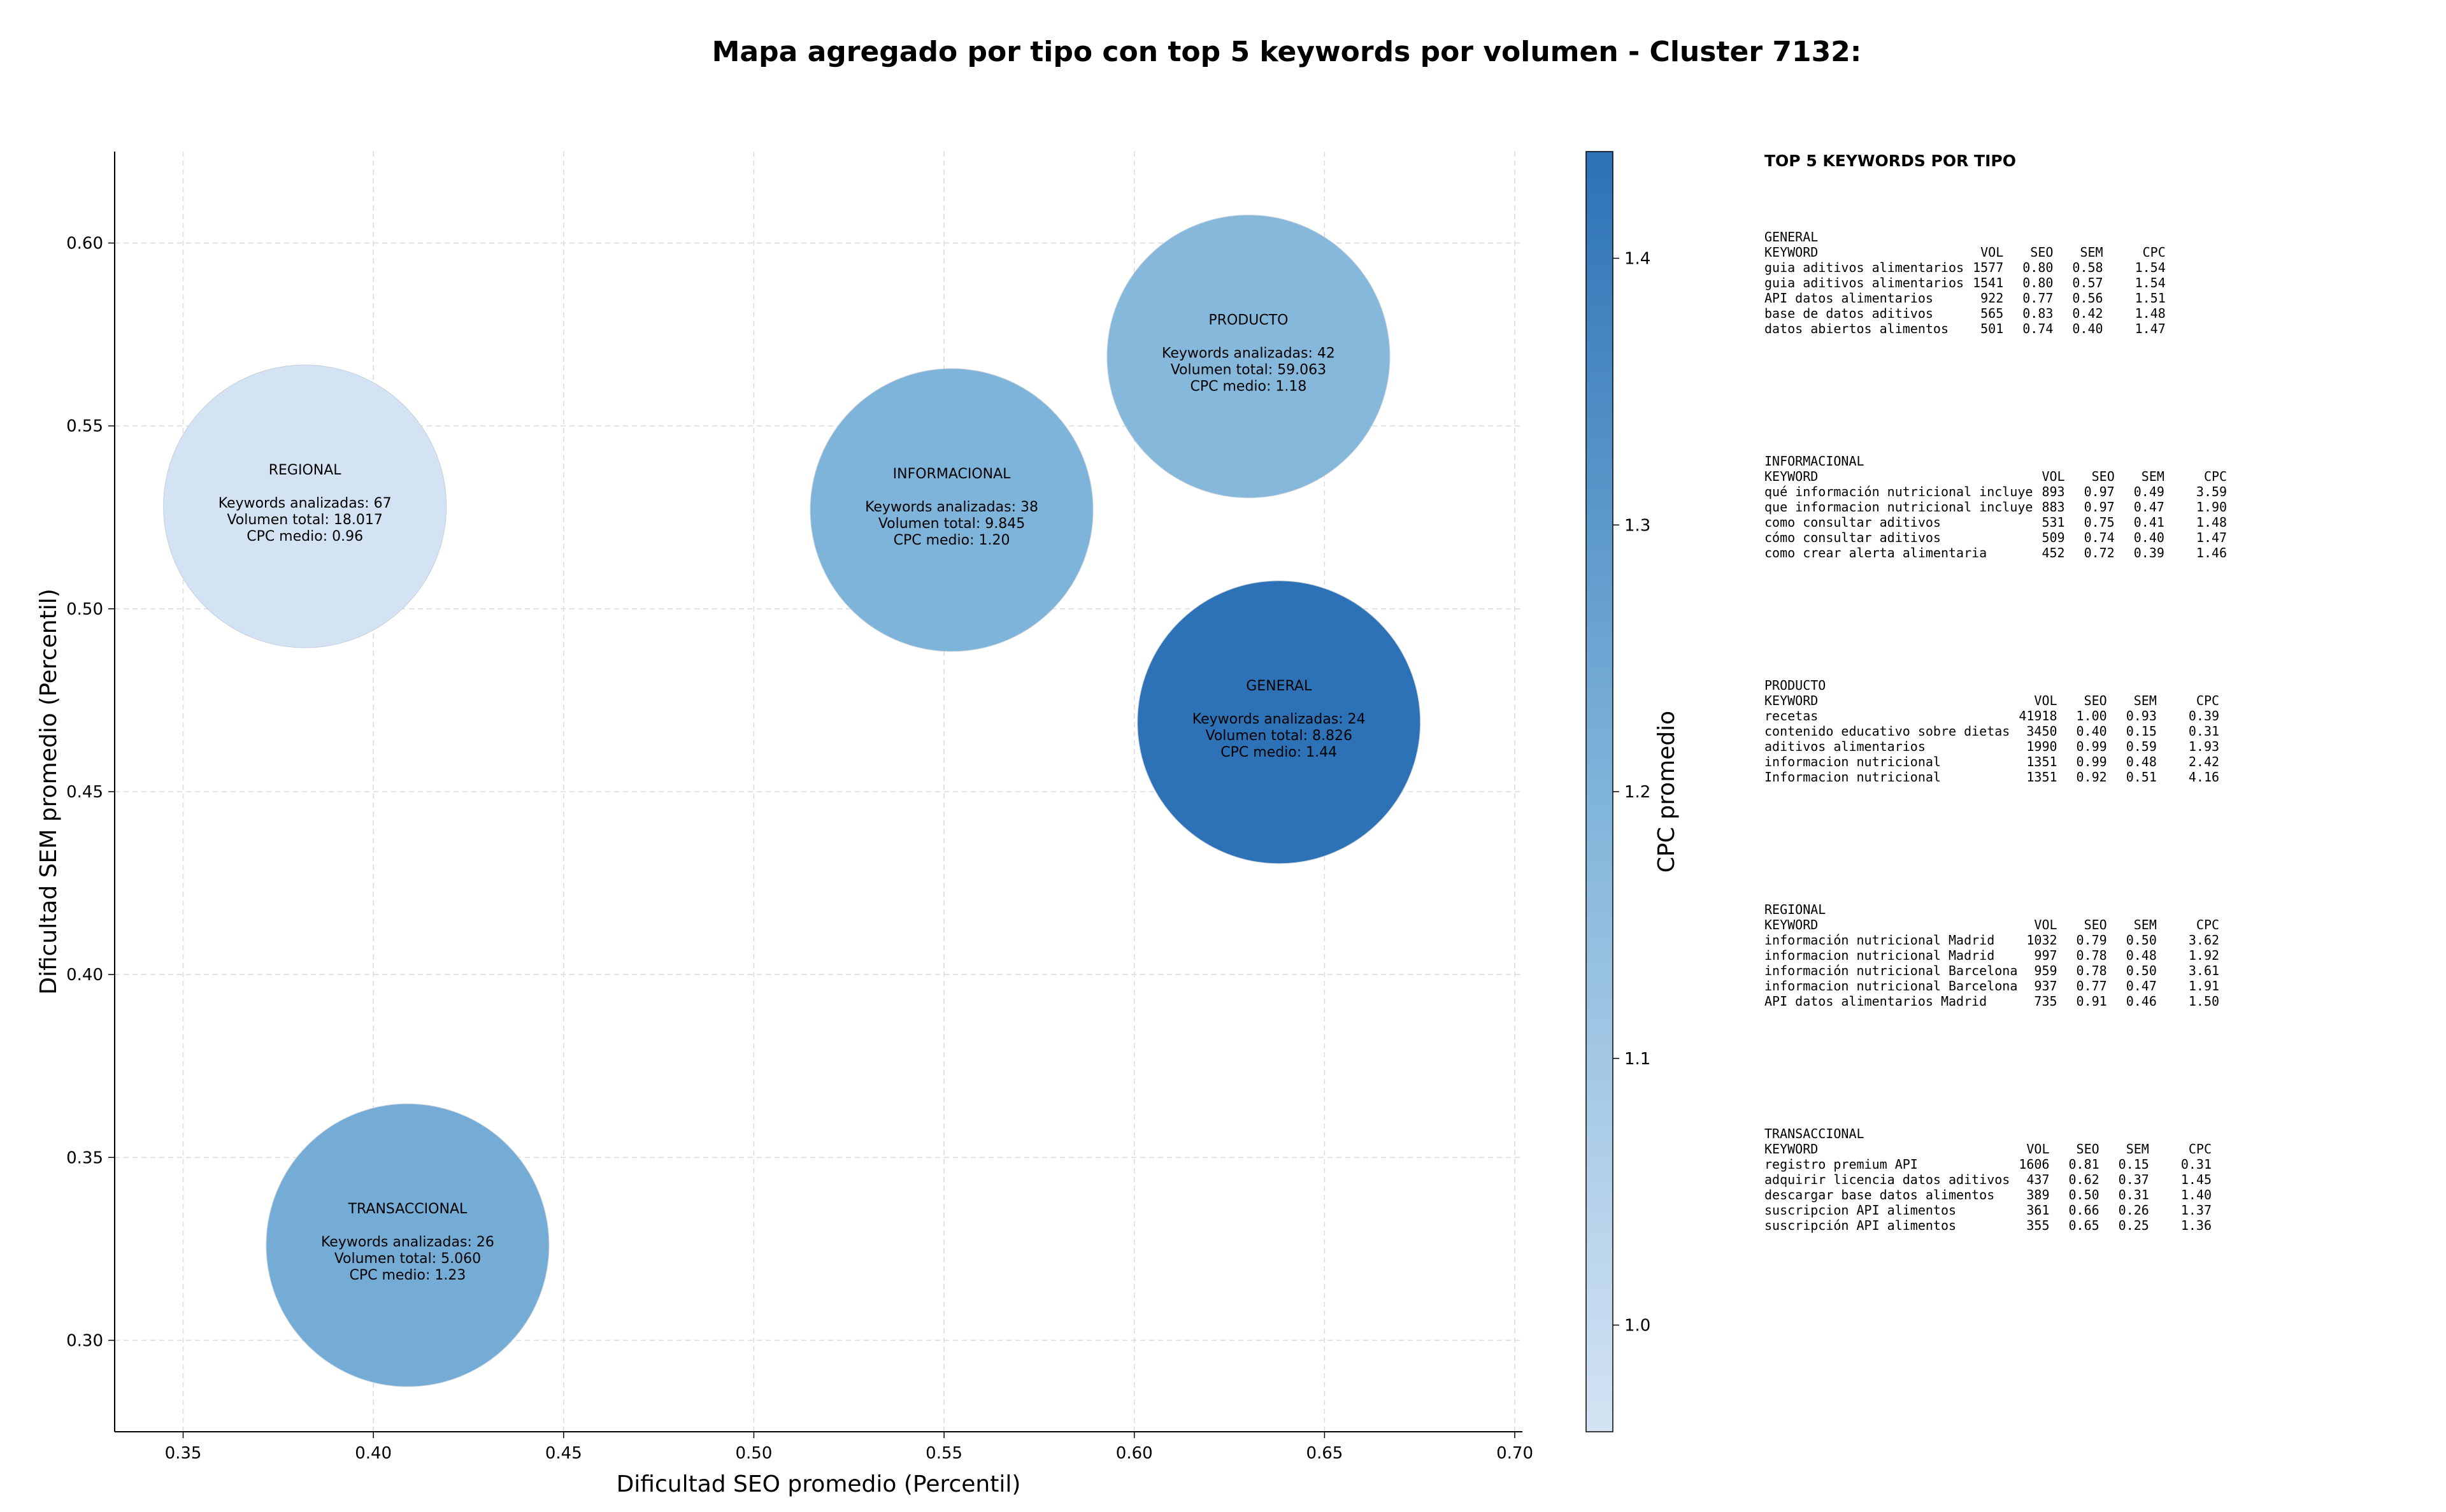 This screenshot has width=2446, height=1512. Describe the element at coordinates (1845, 746) in the screenshot. I see `keyword-cell: aditivos alimentarios` at that location.